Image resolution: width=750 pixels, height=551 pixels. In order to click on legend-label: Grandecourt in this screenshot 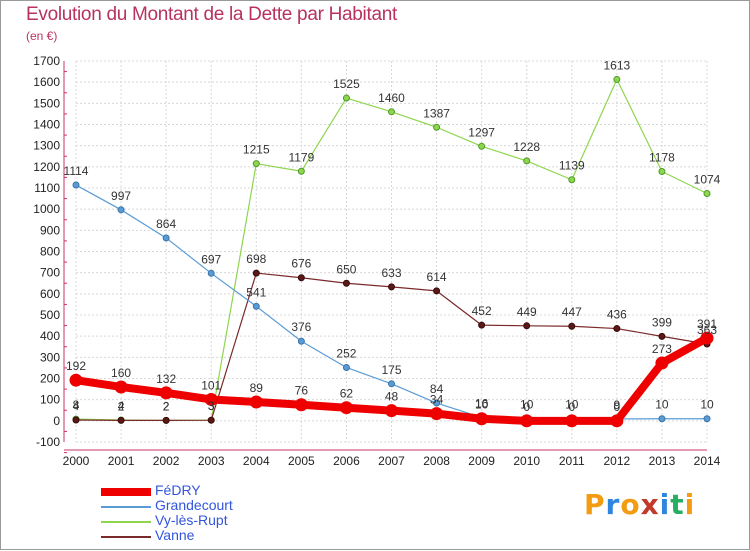, I will do `click(194, 505)`.